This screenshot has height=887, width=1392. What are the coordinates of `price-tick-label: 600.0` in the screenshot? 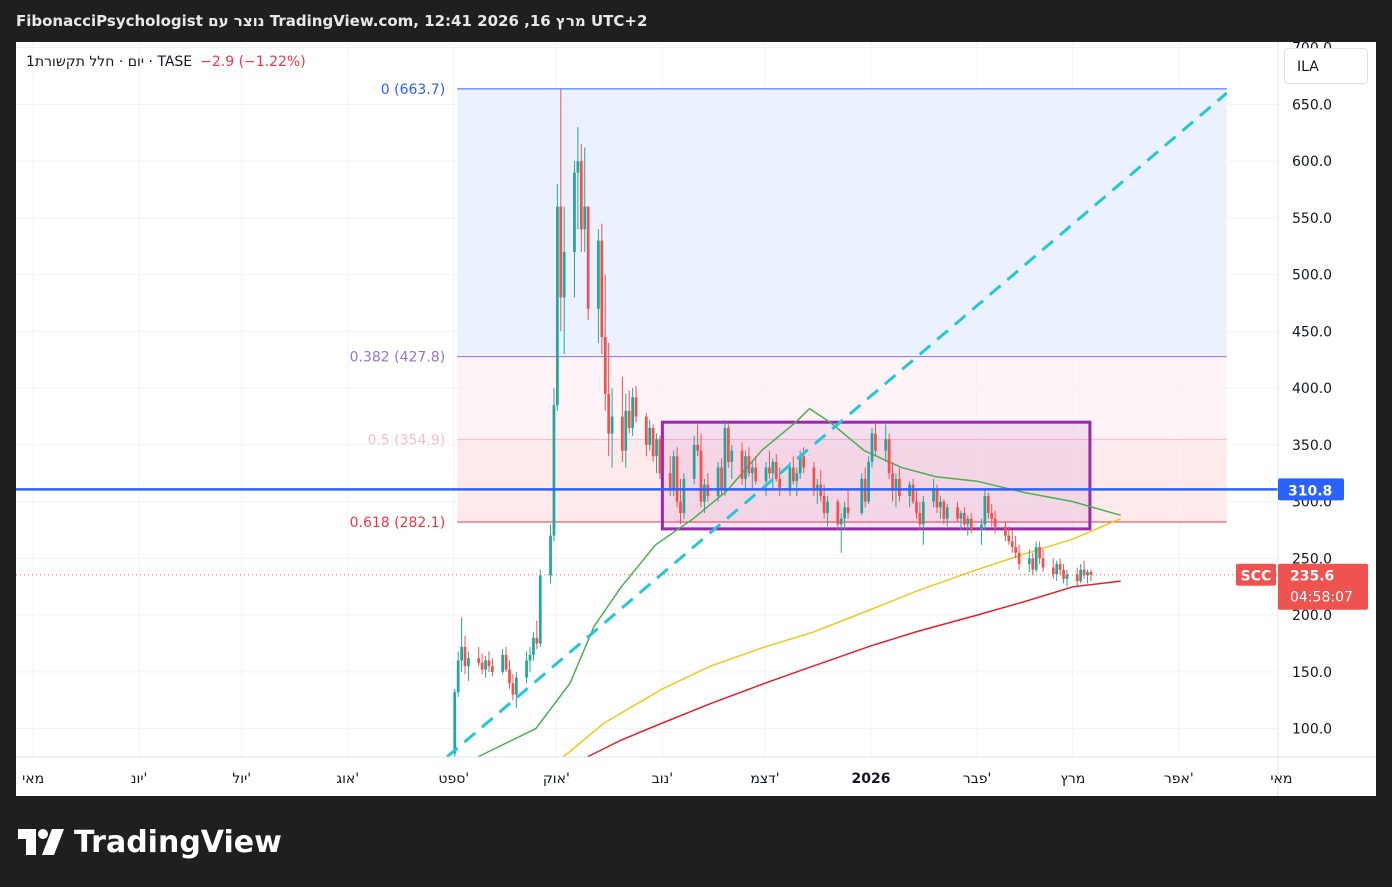 It's located at (1312, 162).